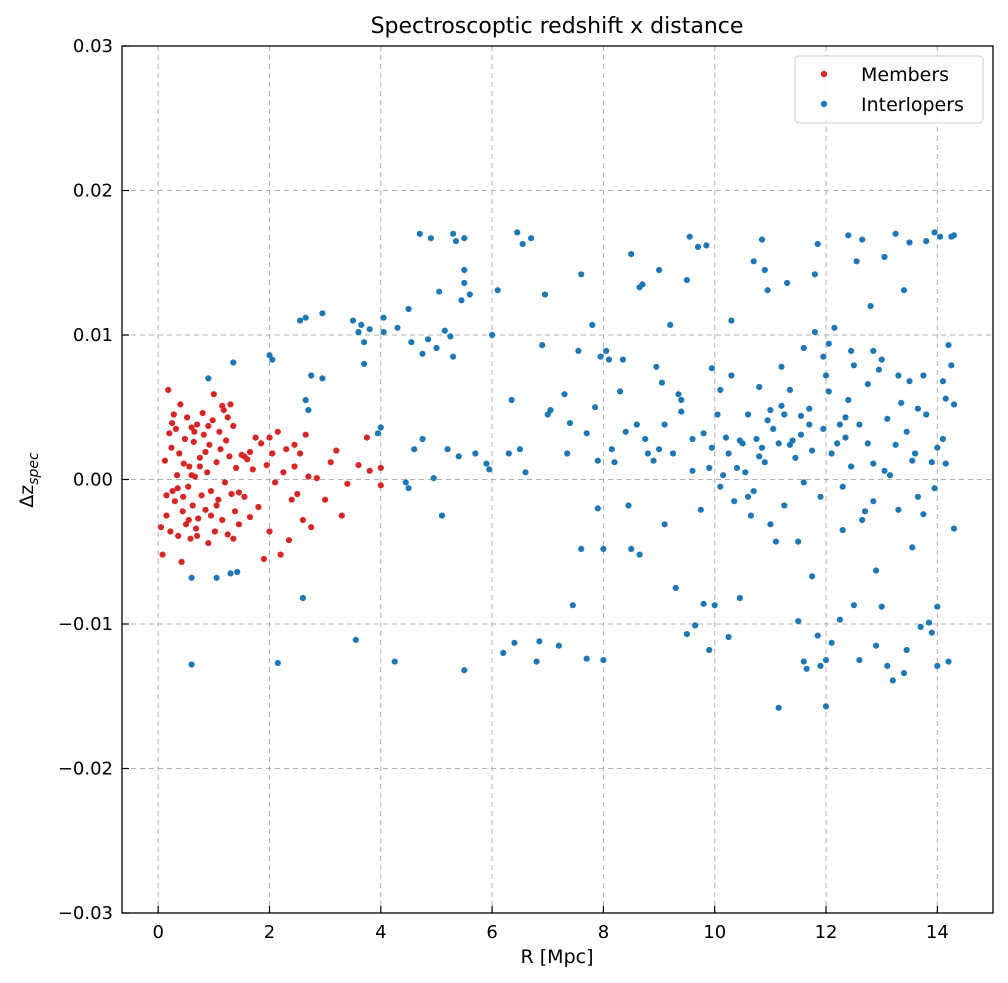  What do you see at coordinates (491, 932) in the screenshot?
I see `x-tick-label: 6` at bounding box center [491, 932].